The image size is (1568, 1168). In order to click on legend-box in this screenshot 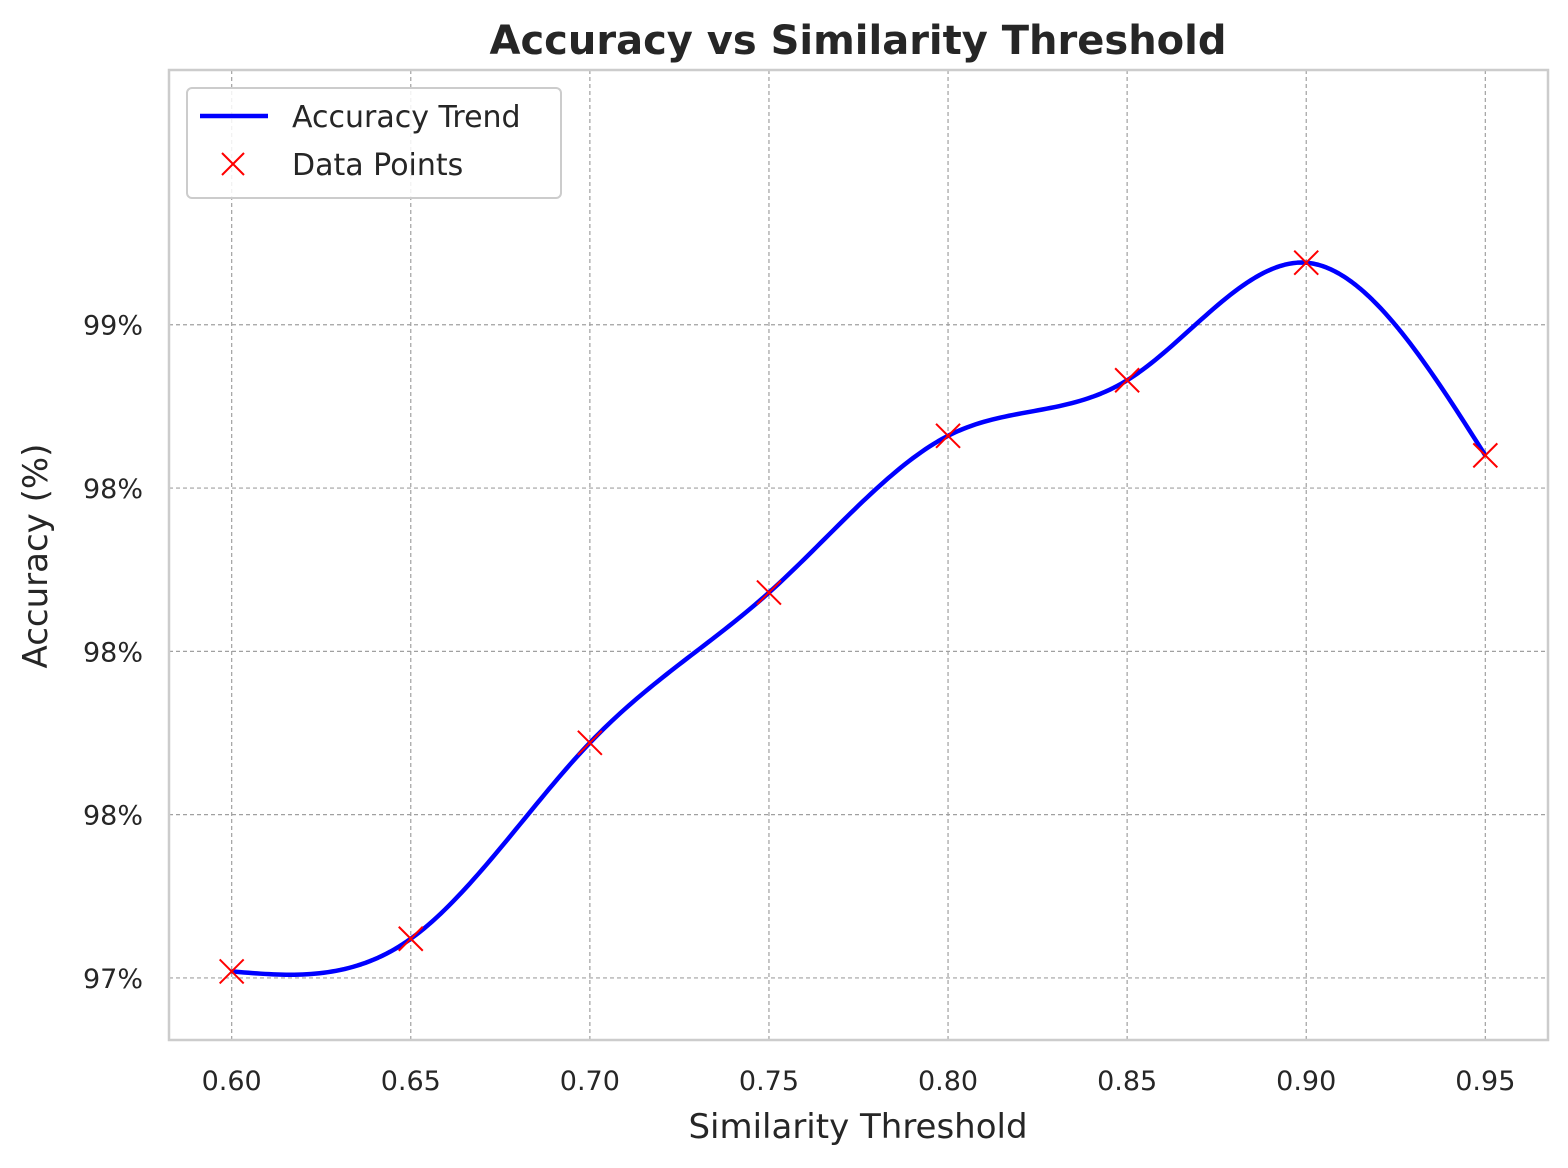, I will do `click(374, 143)`.